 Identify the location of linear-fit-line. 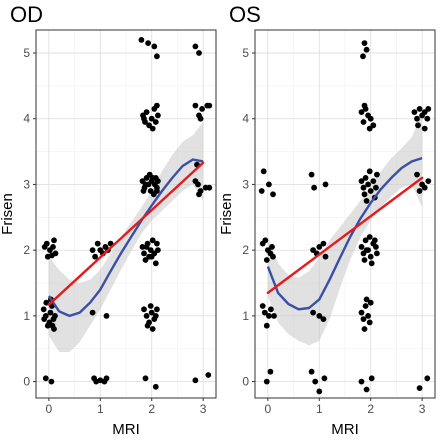
(345, 235).